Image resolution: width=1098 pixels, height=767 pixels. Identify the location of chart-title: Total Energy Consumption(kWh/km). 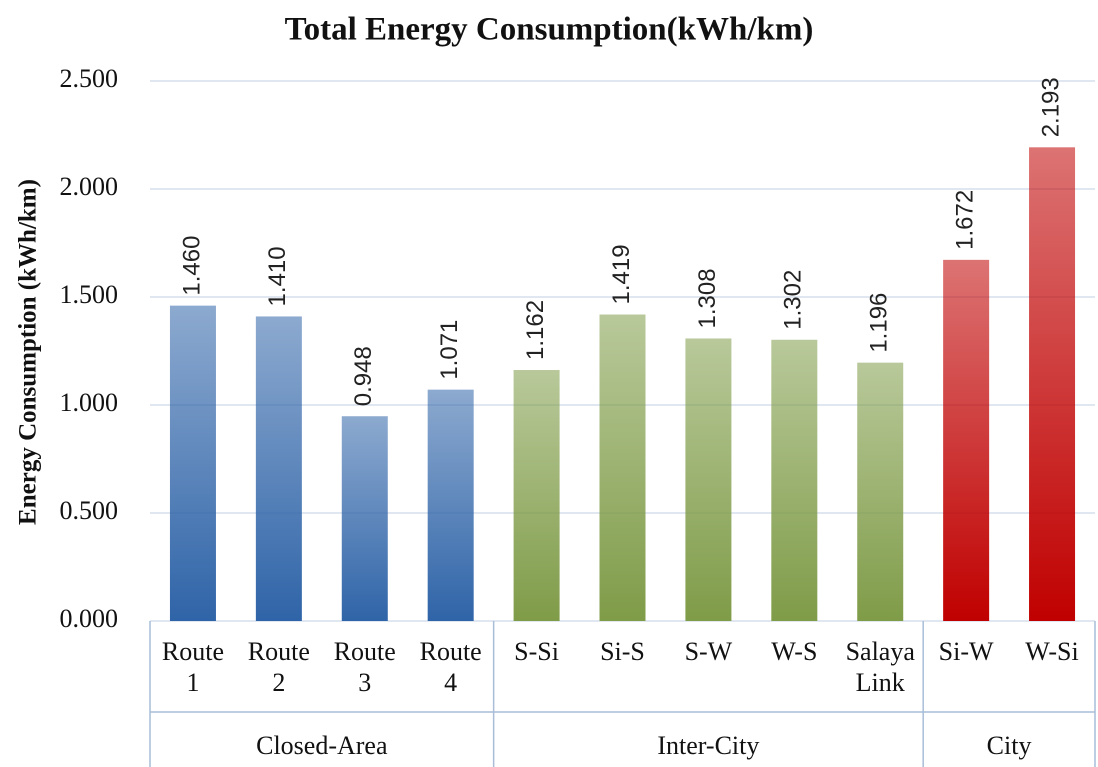
(549, 30).